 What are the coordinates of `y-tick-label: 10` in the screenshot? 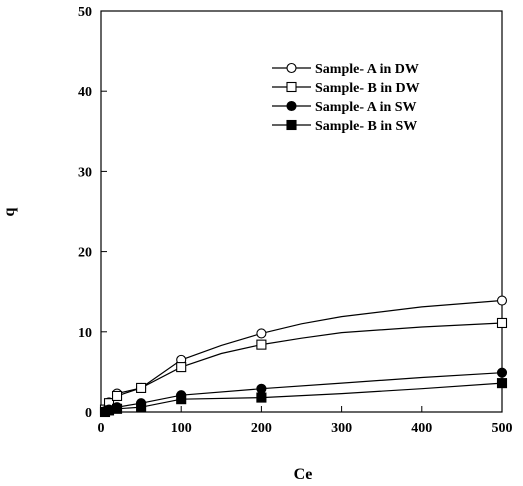 It's located at (85, 333).